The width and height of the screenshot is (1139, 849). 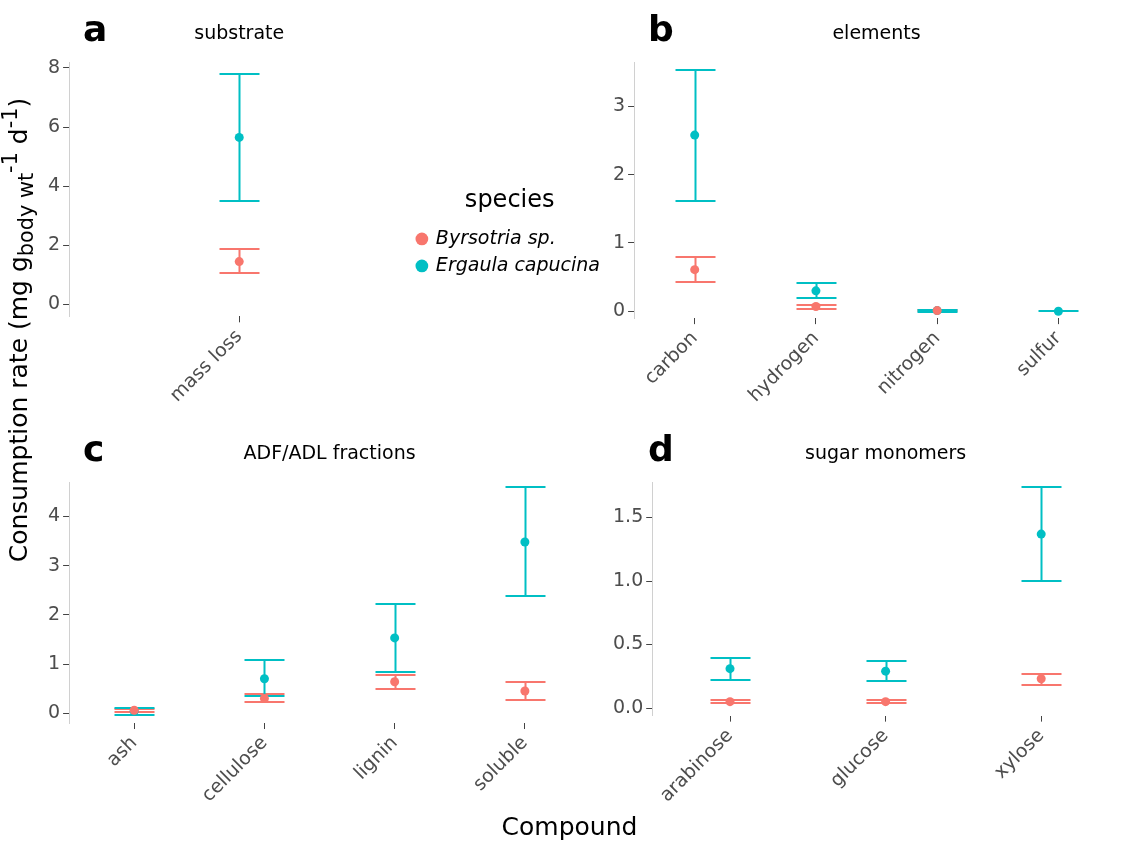 What do you see at coordinates (628, 705) in the screenshot?
I see `y-tick-label: 0.0` at bounding box center [628, 705].